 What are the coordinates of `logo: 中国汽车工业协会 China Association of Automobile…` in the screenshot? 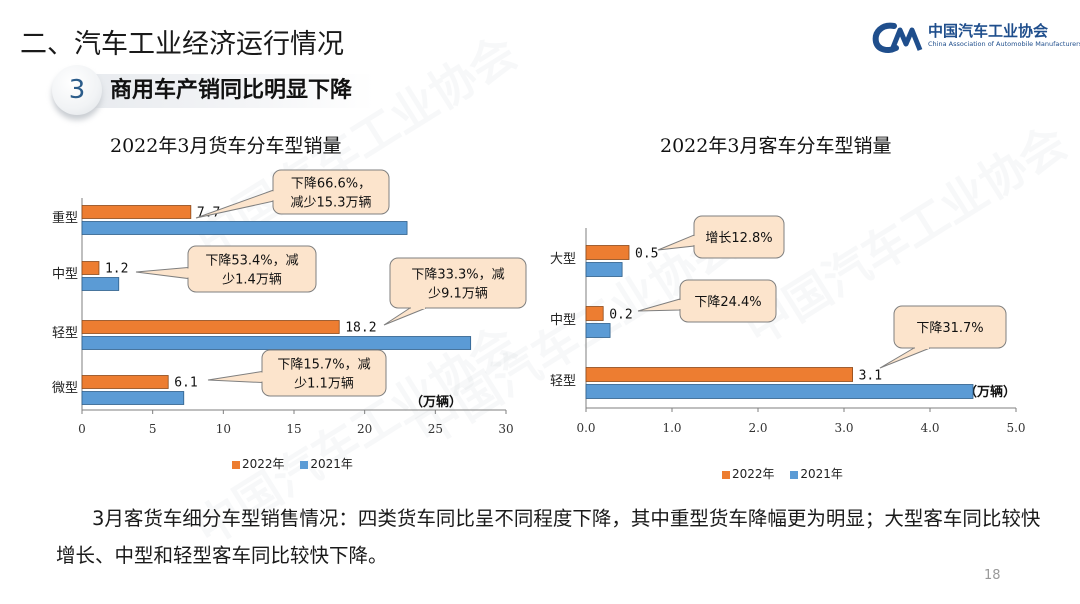 It's located at (976, 38).